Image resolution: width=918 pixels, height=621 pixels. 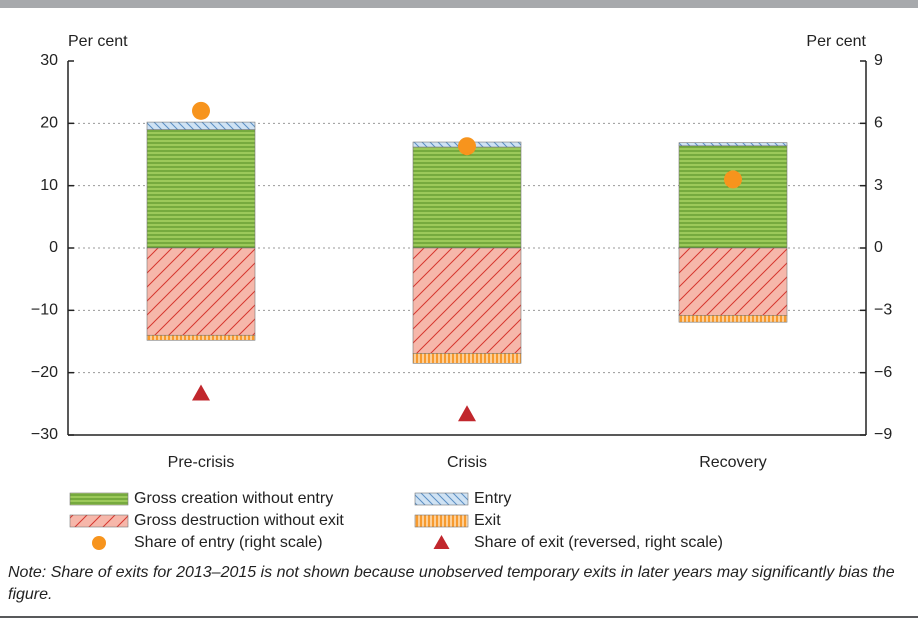 I want to click on y2-tick-label: −6, so click(x=883, y=372).